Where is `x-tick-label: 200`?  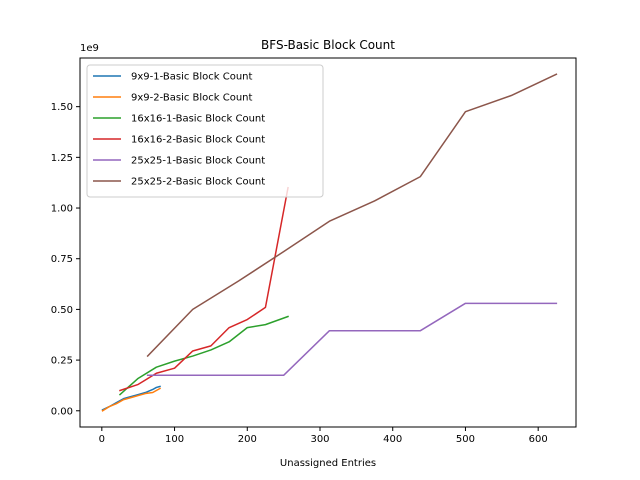
x-tick-label: 200 is located at coordinates (247, 439).